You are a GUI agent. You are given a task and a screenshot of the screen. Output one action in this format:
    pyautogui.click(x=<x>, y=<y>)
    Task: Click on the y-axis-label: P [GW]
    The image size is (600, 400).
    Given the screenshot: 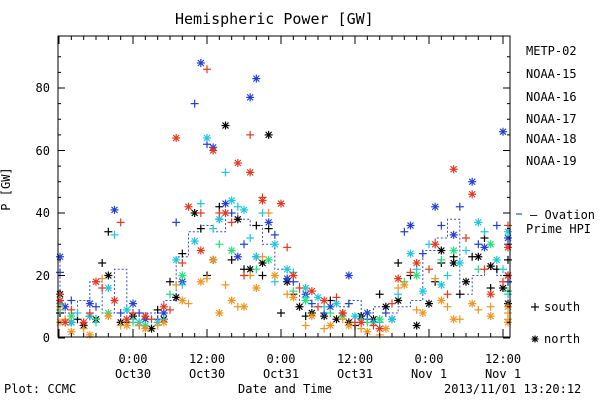 What is the action you would take?
    pyautogui.click(x=6, y=189)
    